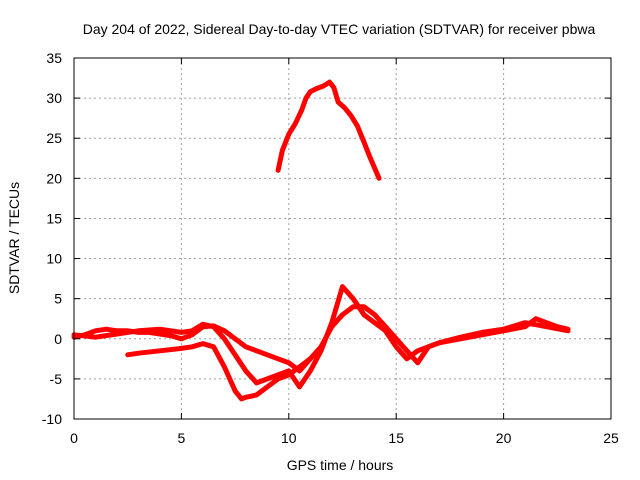 The width and height of the screenshot is (640, 480). What do you see at coordinates (14, 238) in the screenshot?
I see `y-axis-label: SDTVAR / TECUs` at bounding box center [14, 238].